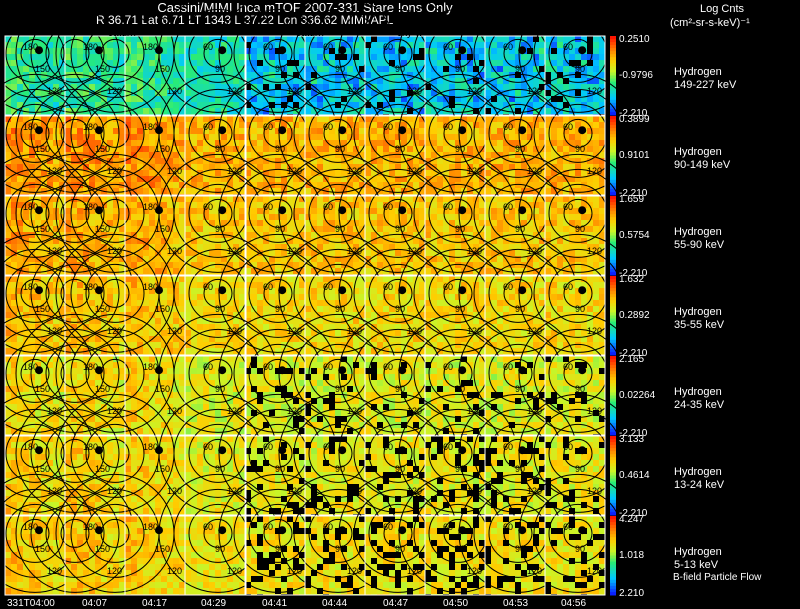 Image resolution: width=800 pixels, height=609 pixels. Describe the element at coordinates (632, 359) in the screenshot. I see `colorbar-max-4: 2.165` at that location.